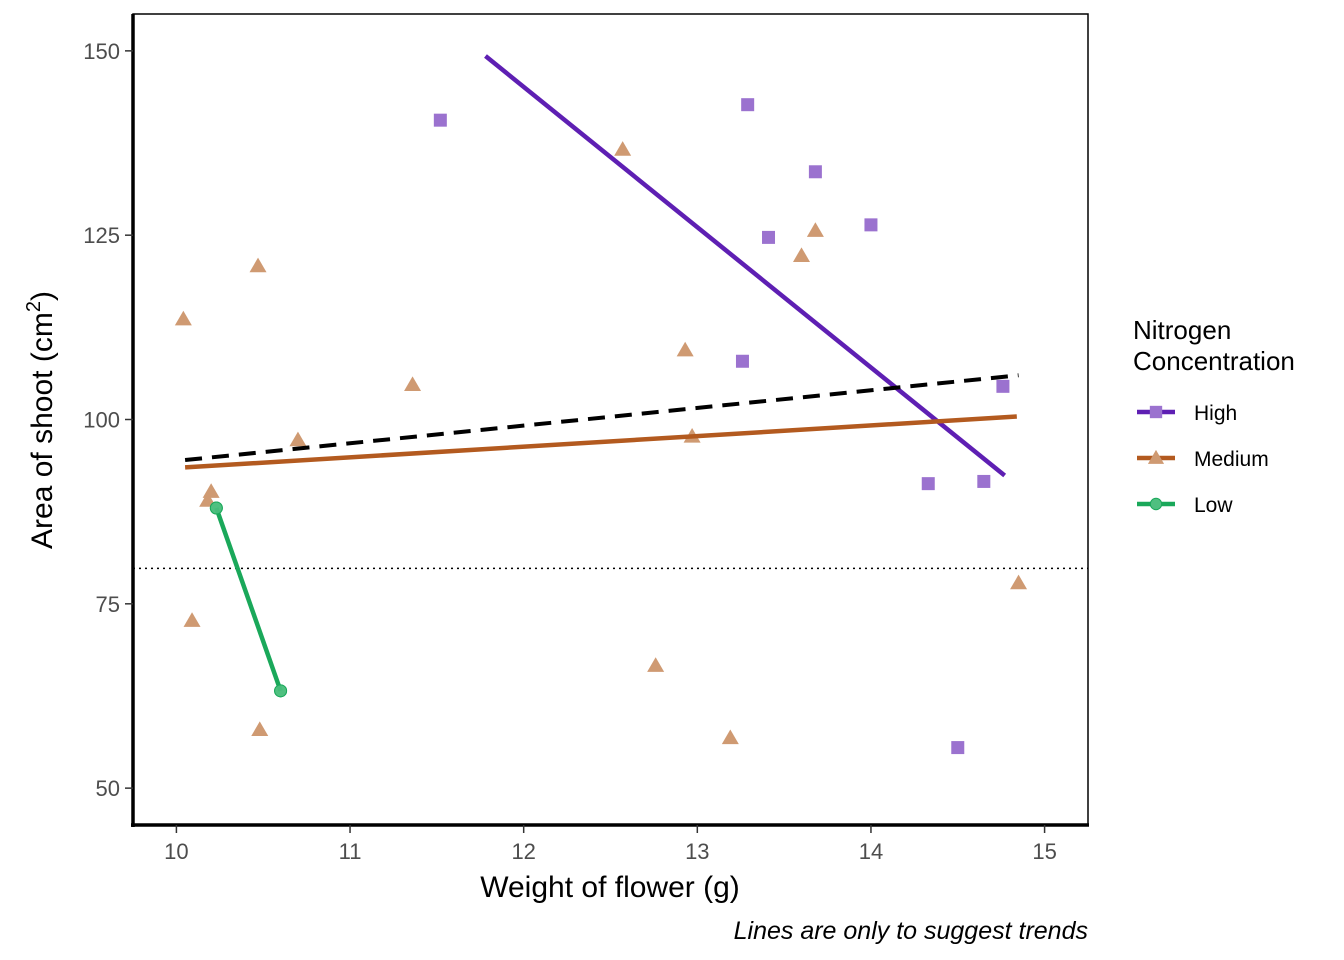 The image size is (1344, 960). What do you see at coordinates (523, 851) in the screenshot?
I see `x-tick-label: 12` at bounding box center [523, 851].